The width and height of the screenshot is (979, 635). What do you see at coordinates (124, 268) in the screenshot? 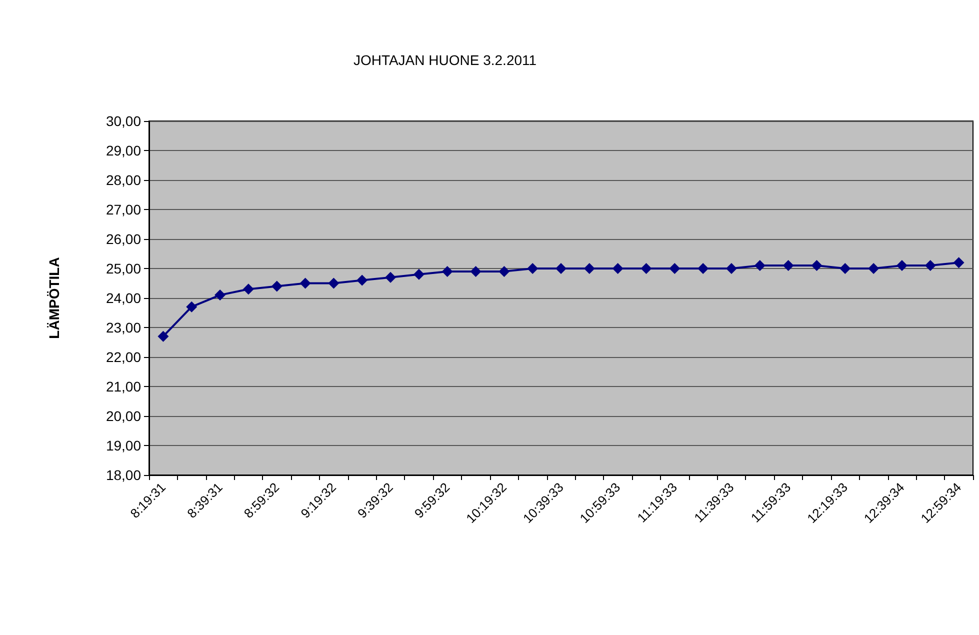
I see `y-tick-label: 25,00` at bounding box center [124, 268].